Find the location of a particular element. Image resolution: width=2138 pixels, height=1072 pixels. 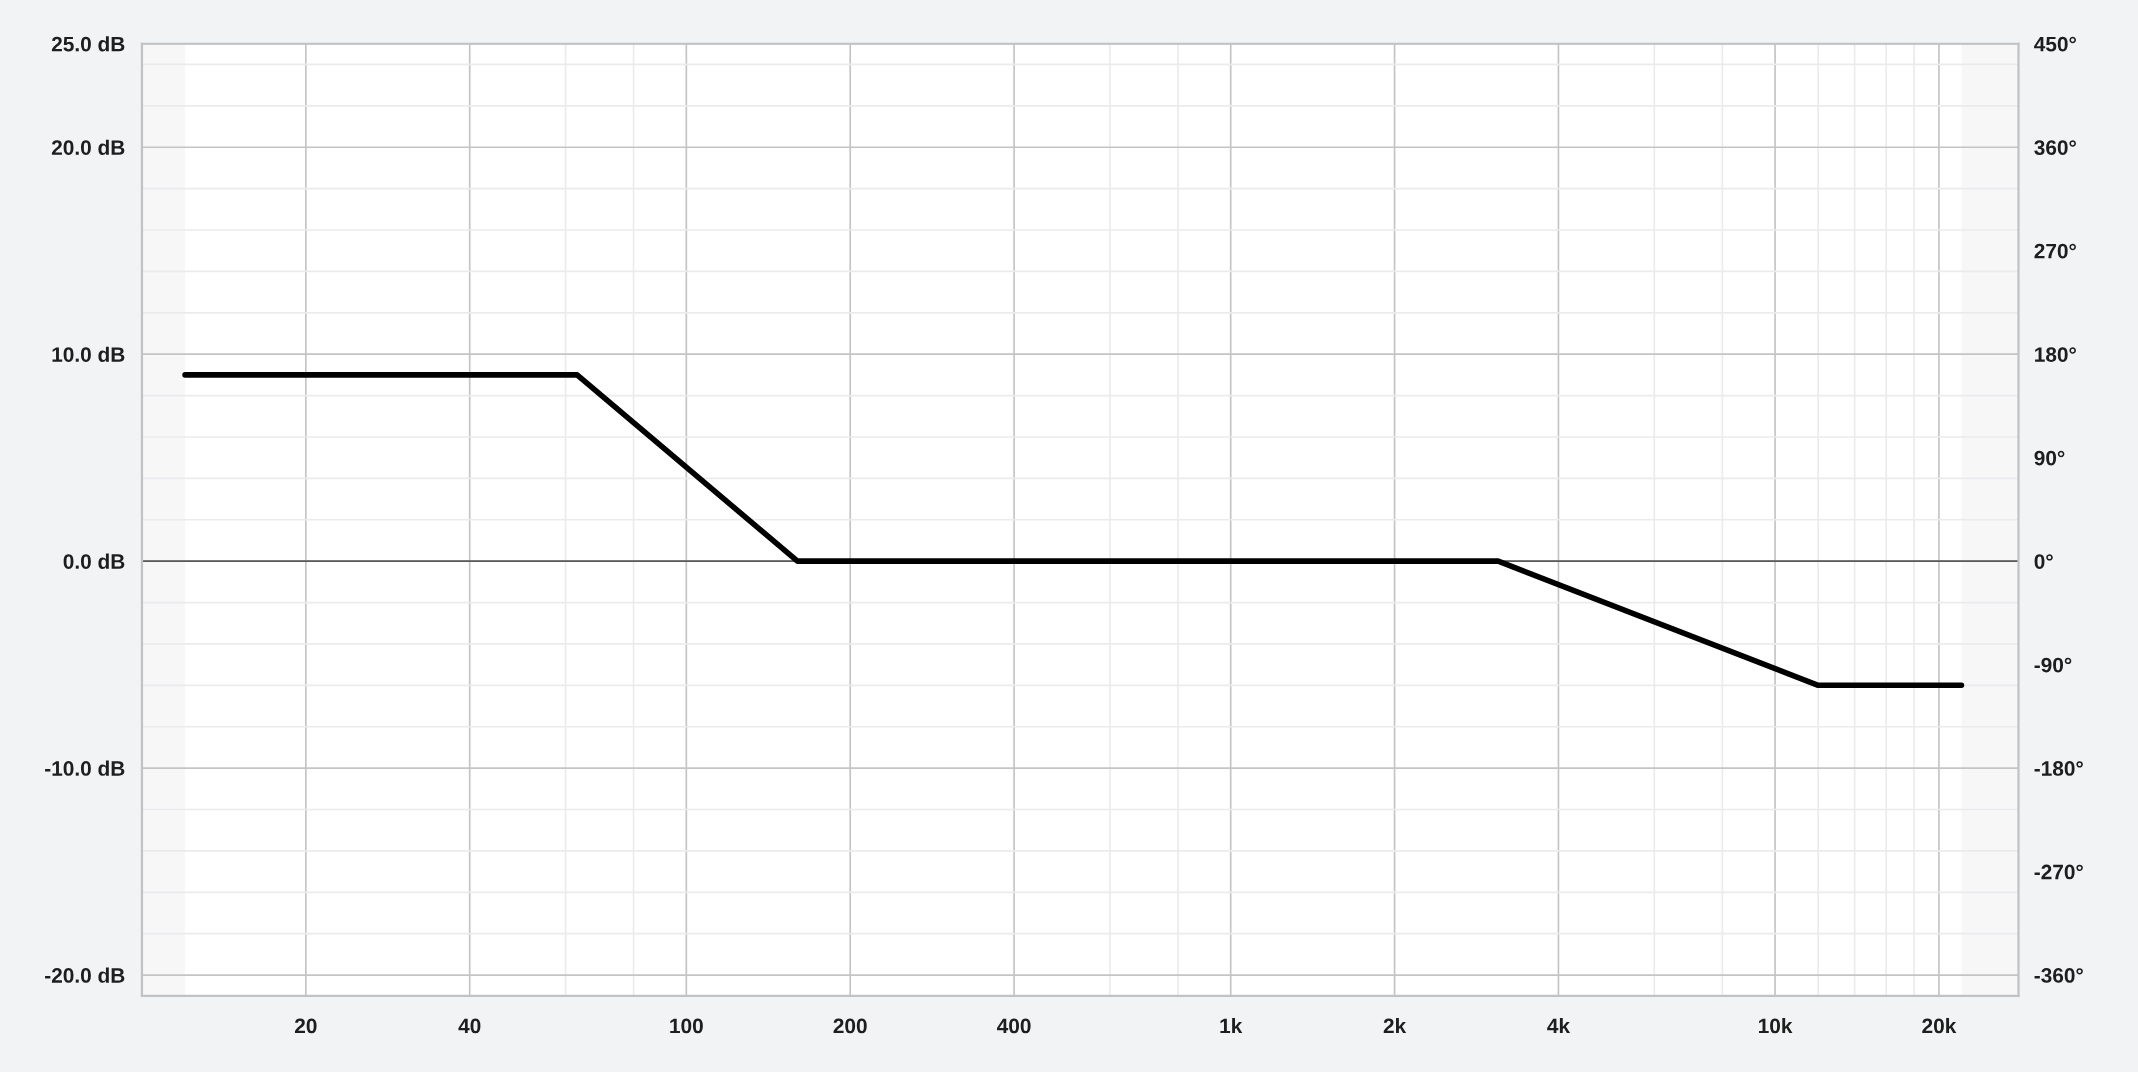

y2-tick-label: 0° is located at coordinates (2043, 561).